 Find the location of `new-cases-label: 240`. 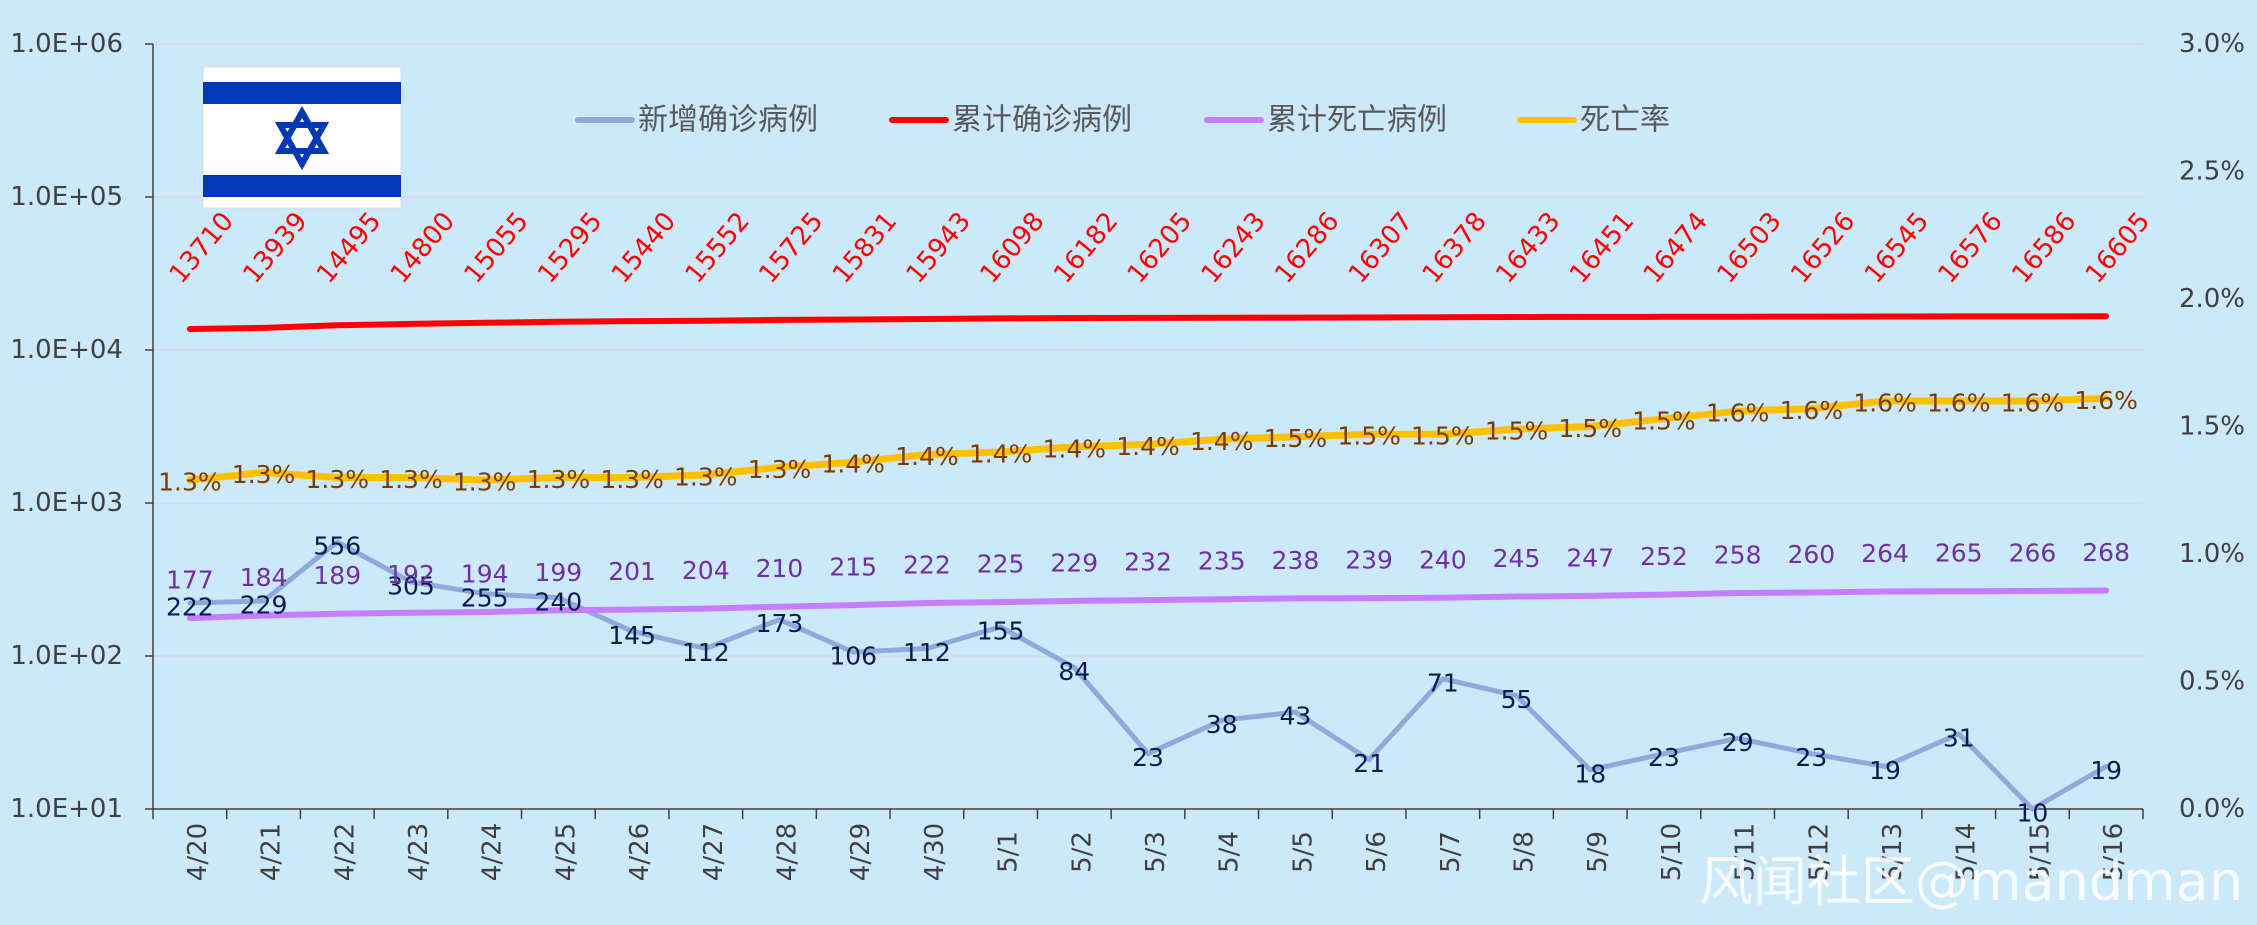

new-cases-label: 240 is located at coordinates (559, 601).